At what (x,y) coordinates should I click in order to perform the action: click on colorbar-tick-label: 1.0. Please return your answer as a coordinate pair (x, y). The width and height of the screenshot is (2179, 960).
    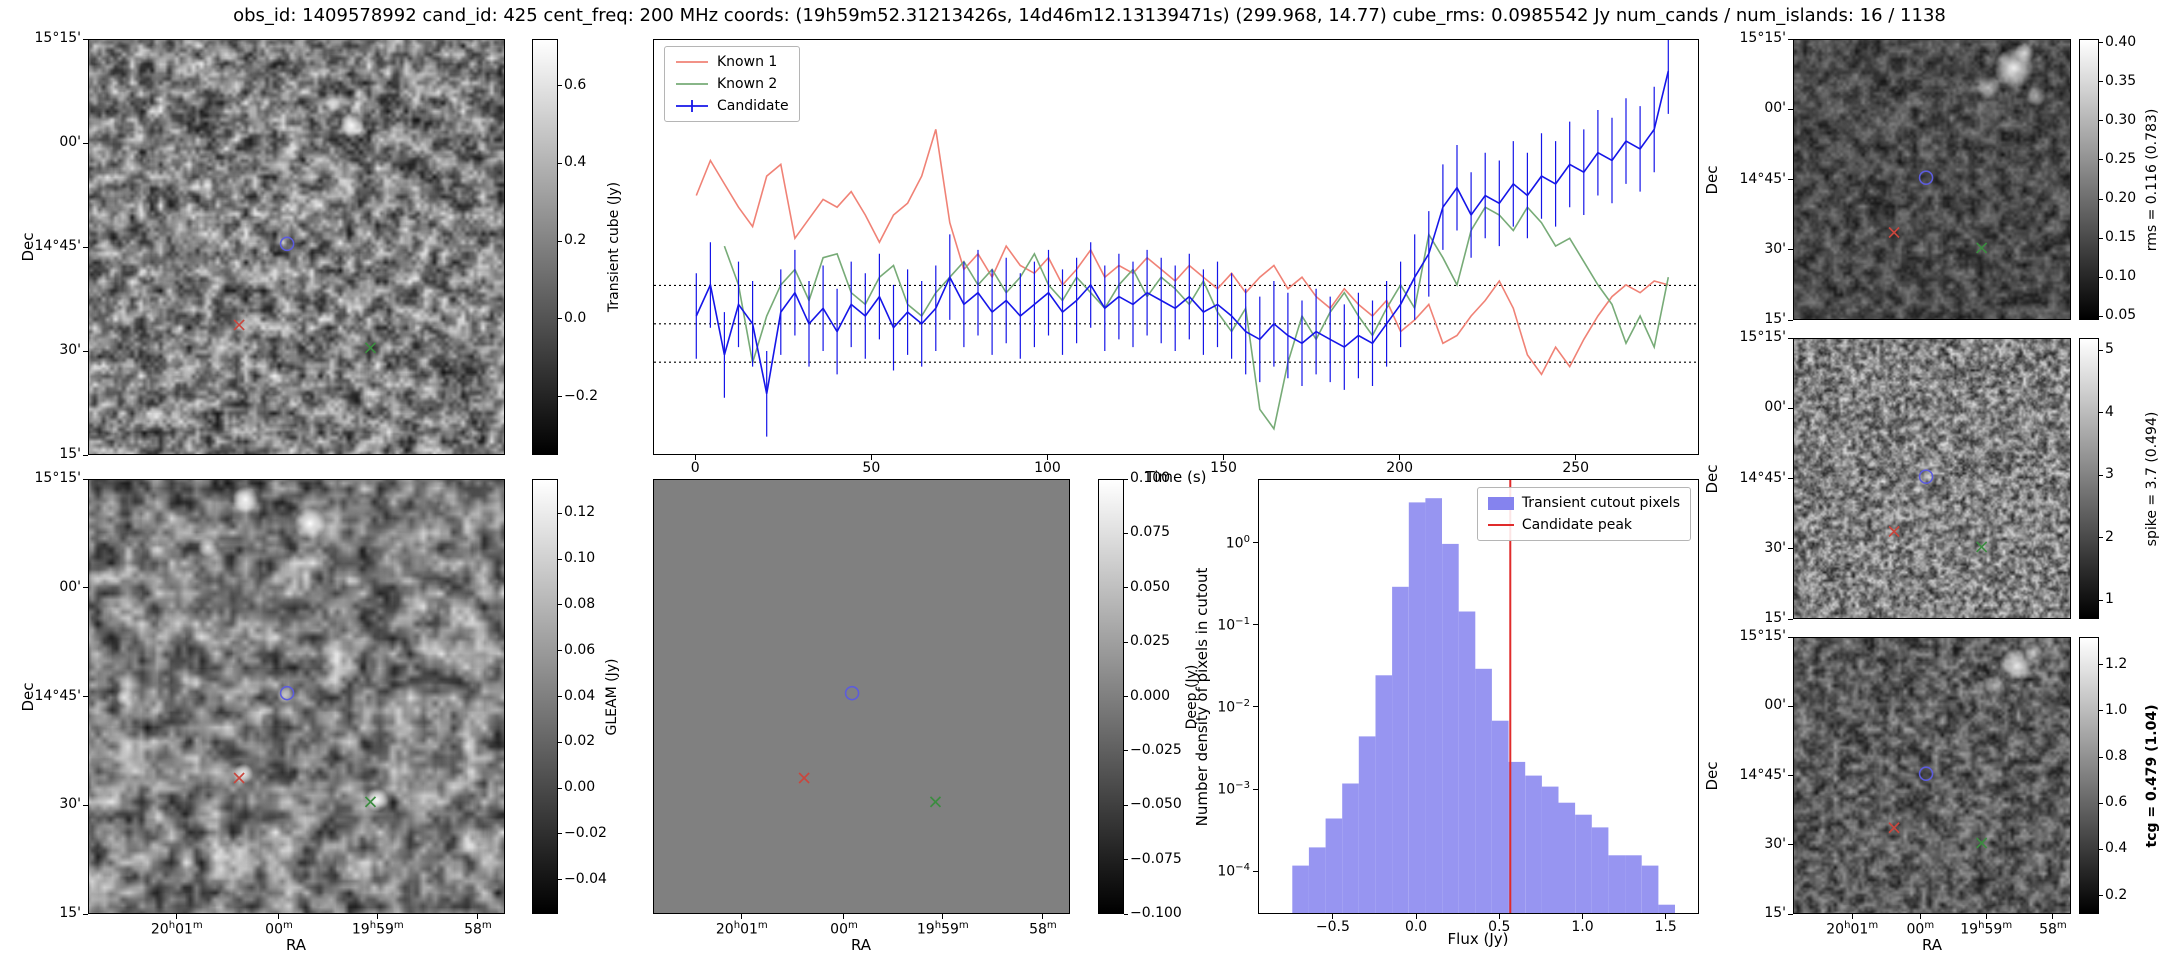
    Looking at the image, I should click on (2116, 709).